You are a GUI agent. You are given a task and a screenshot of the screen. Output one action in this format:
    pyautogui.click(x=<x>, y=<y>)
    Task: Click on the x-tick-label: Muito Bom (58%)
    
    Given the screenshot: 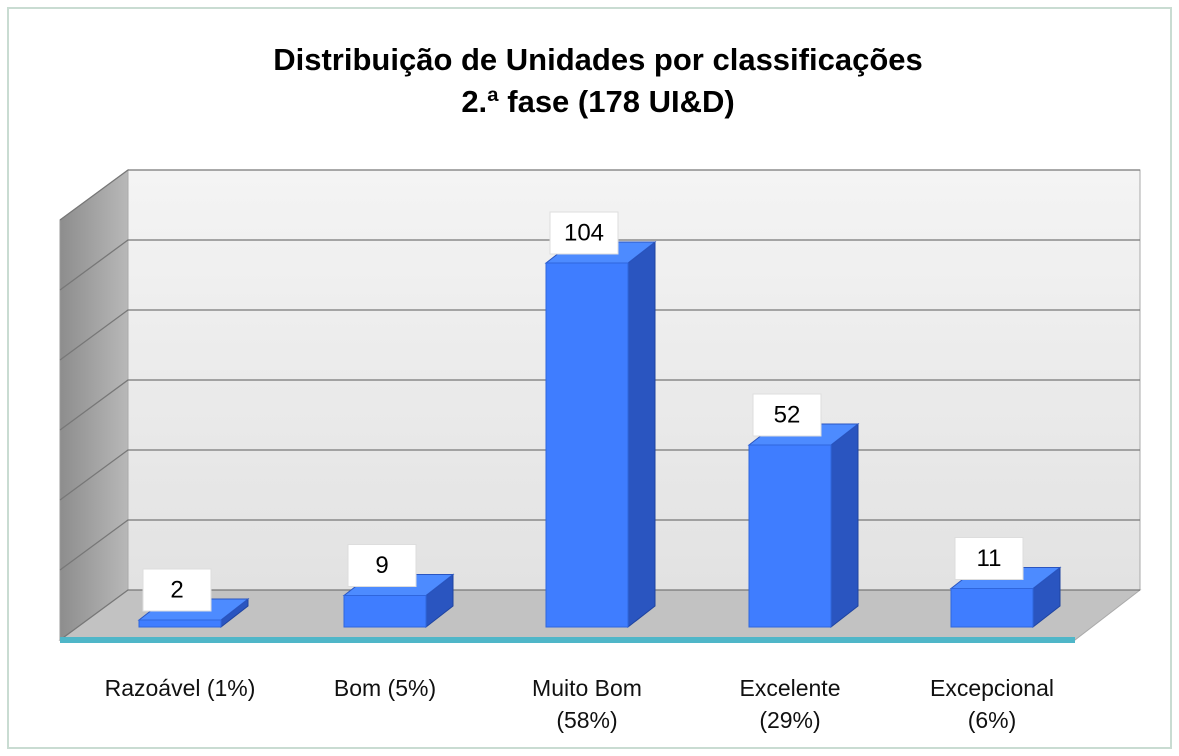 What is the action you would take?
    pyautogui.click(x=587, y=704)
    